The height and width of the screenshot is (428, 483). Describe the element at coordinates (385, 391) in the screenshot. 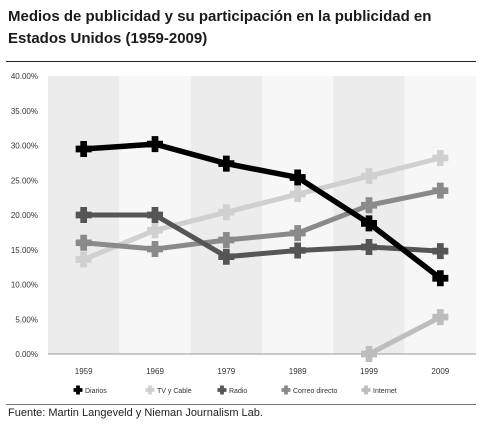

I see `legend-label: Internet` at that location.